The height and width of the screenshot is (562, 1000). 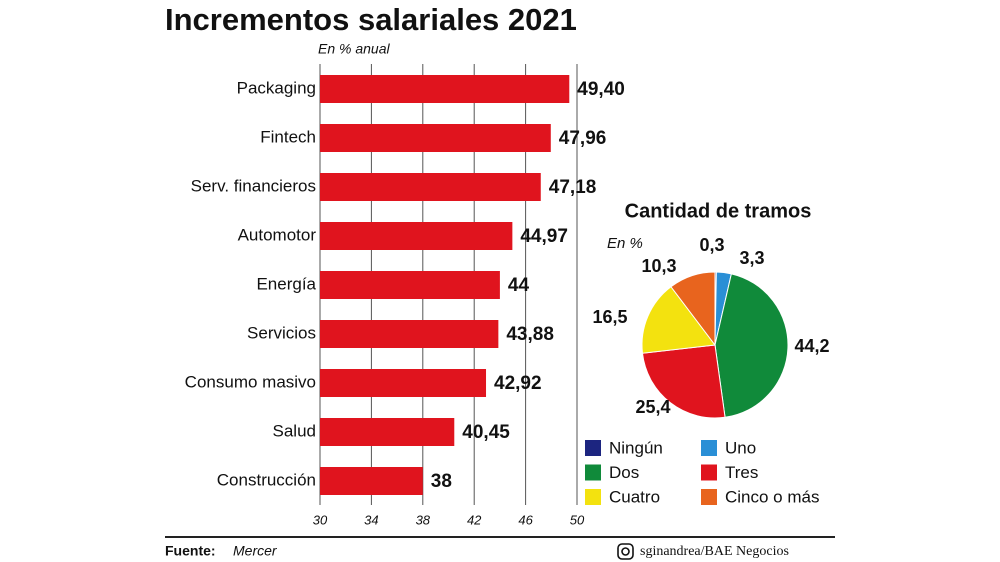 I want to click on source-label: Fuente:, so click(x=190, y=551).